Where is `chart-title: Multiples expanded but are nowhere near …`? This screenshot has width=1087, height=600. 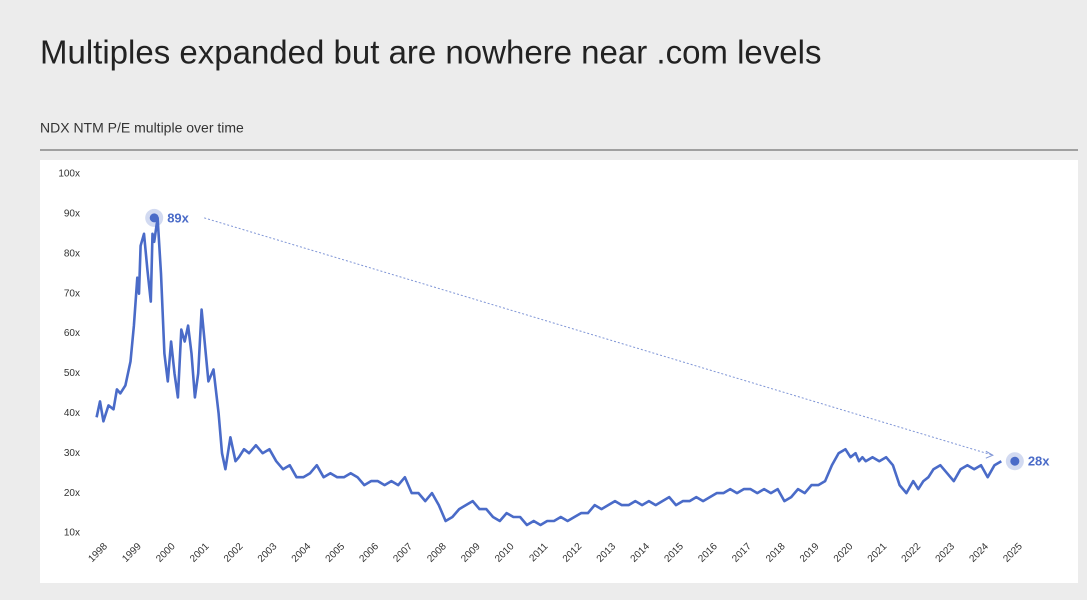
chart-title: Multiples expanded but are nowhere near … is located at coordinates (430, 52).